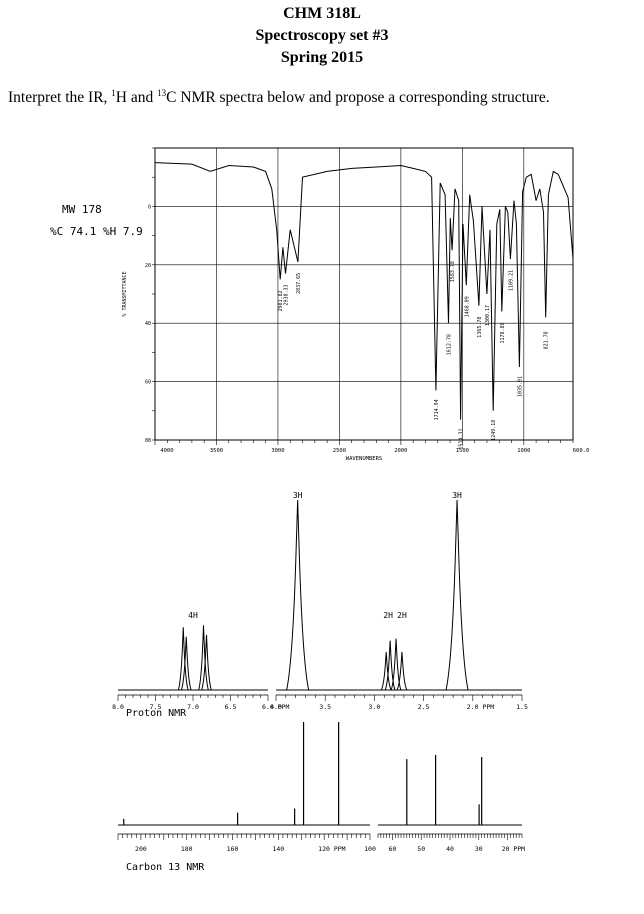  Describe the element at coordinates (421, 849) in the screenshot. I see `carbon-tick-label: 50` at that location.